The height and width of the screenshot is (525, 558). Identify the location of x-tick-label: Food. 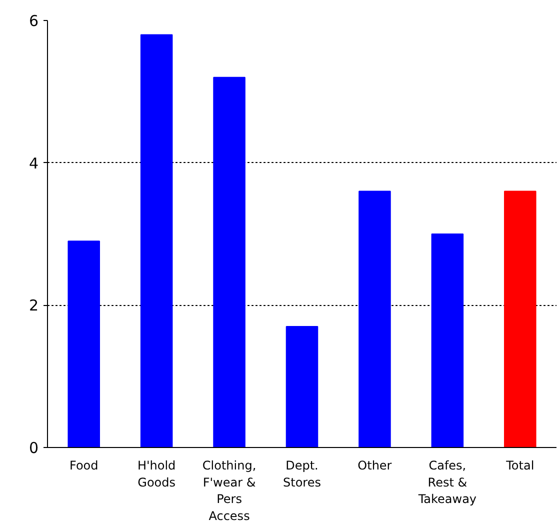
(83, 465).